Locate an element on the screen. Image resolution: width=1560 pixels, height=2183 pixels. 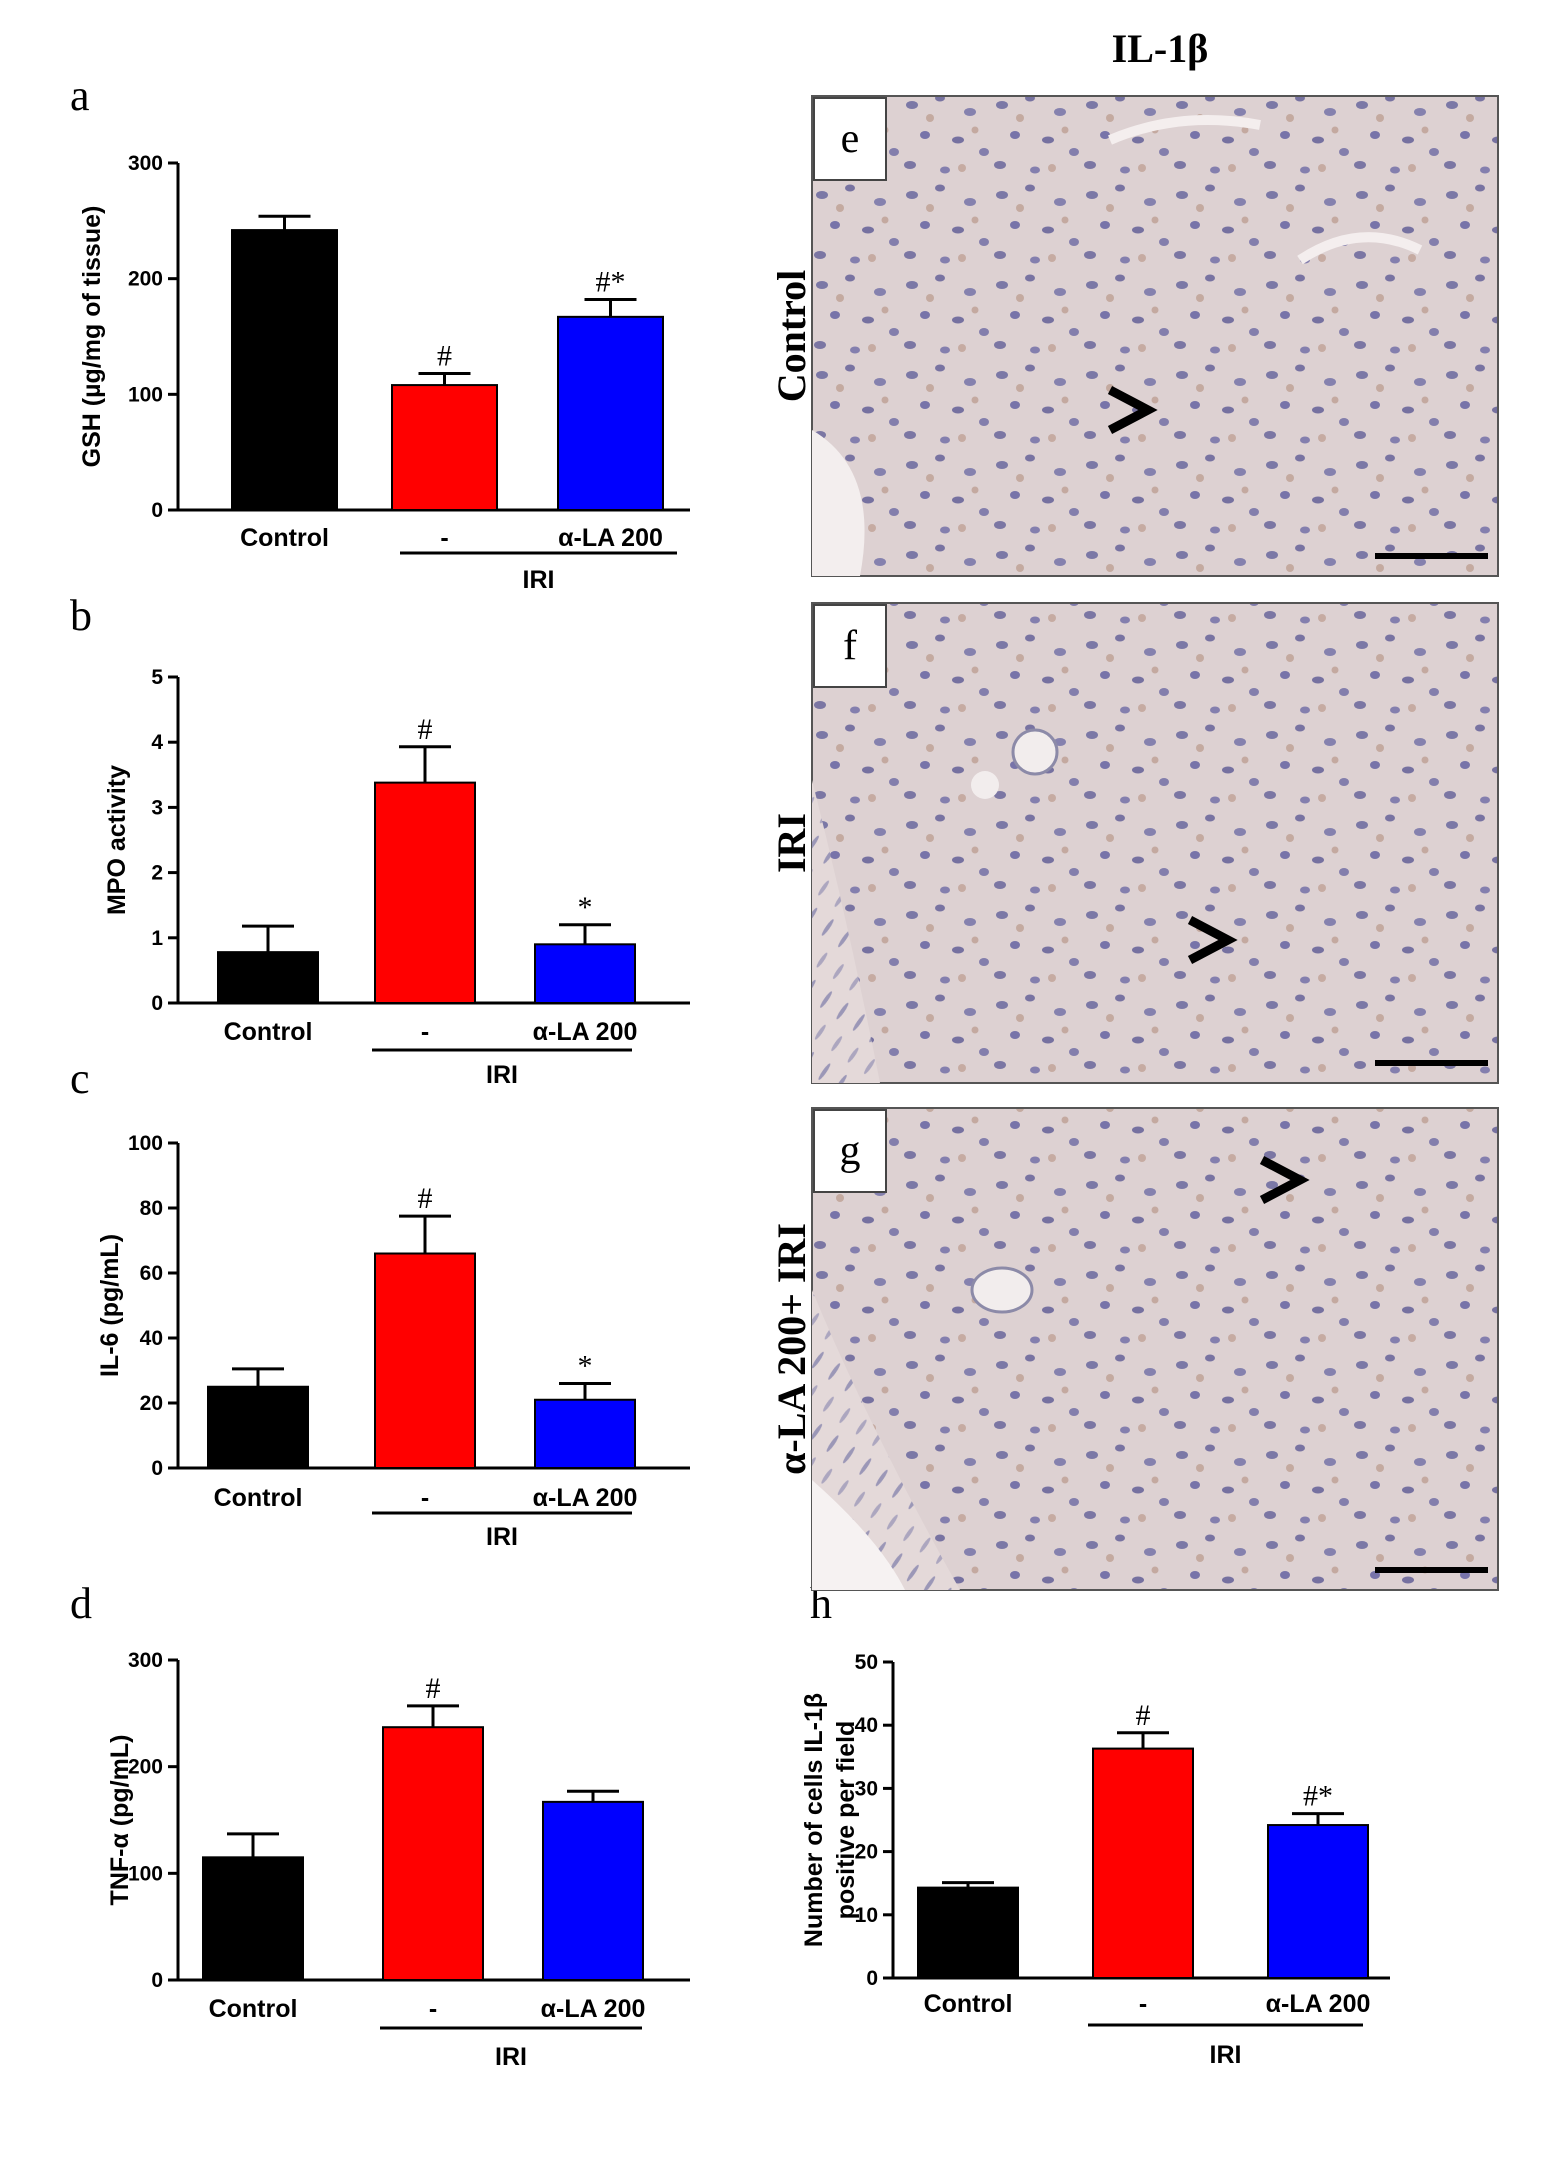
micrograph-letter-g: g is located at coordinates (850, 1151).